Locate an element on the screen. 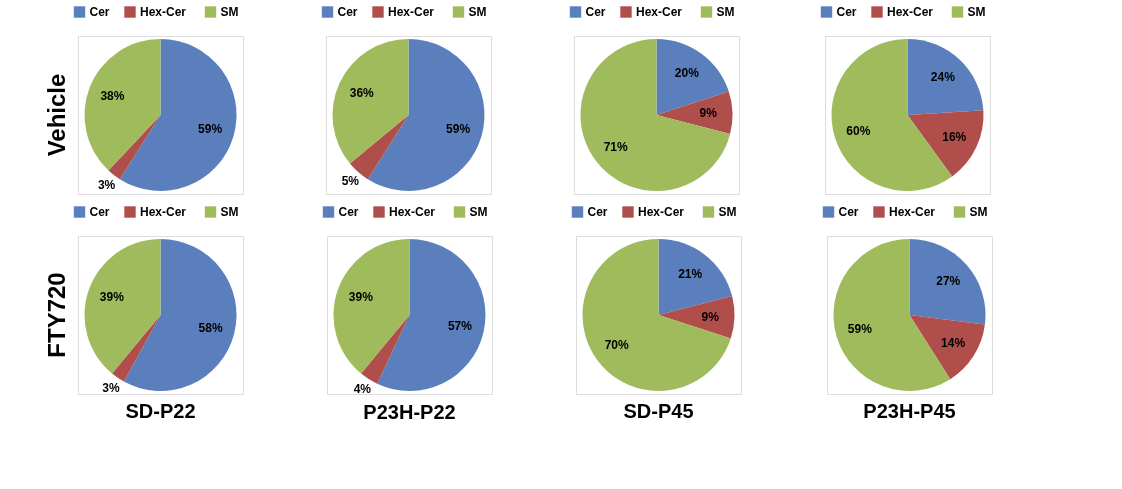 The image size is (1122, 489). data-label: 27% is located at coordinates (948, 280).